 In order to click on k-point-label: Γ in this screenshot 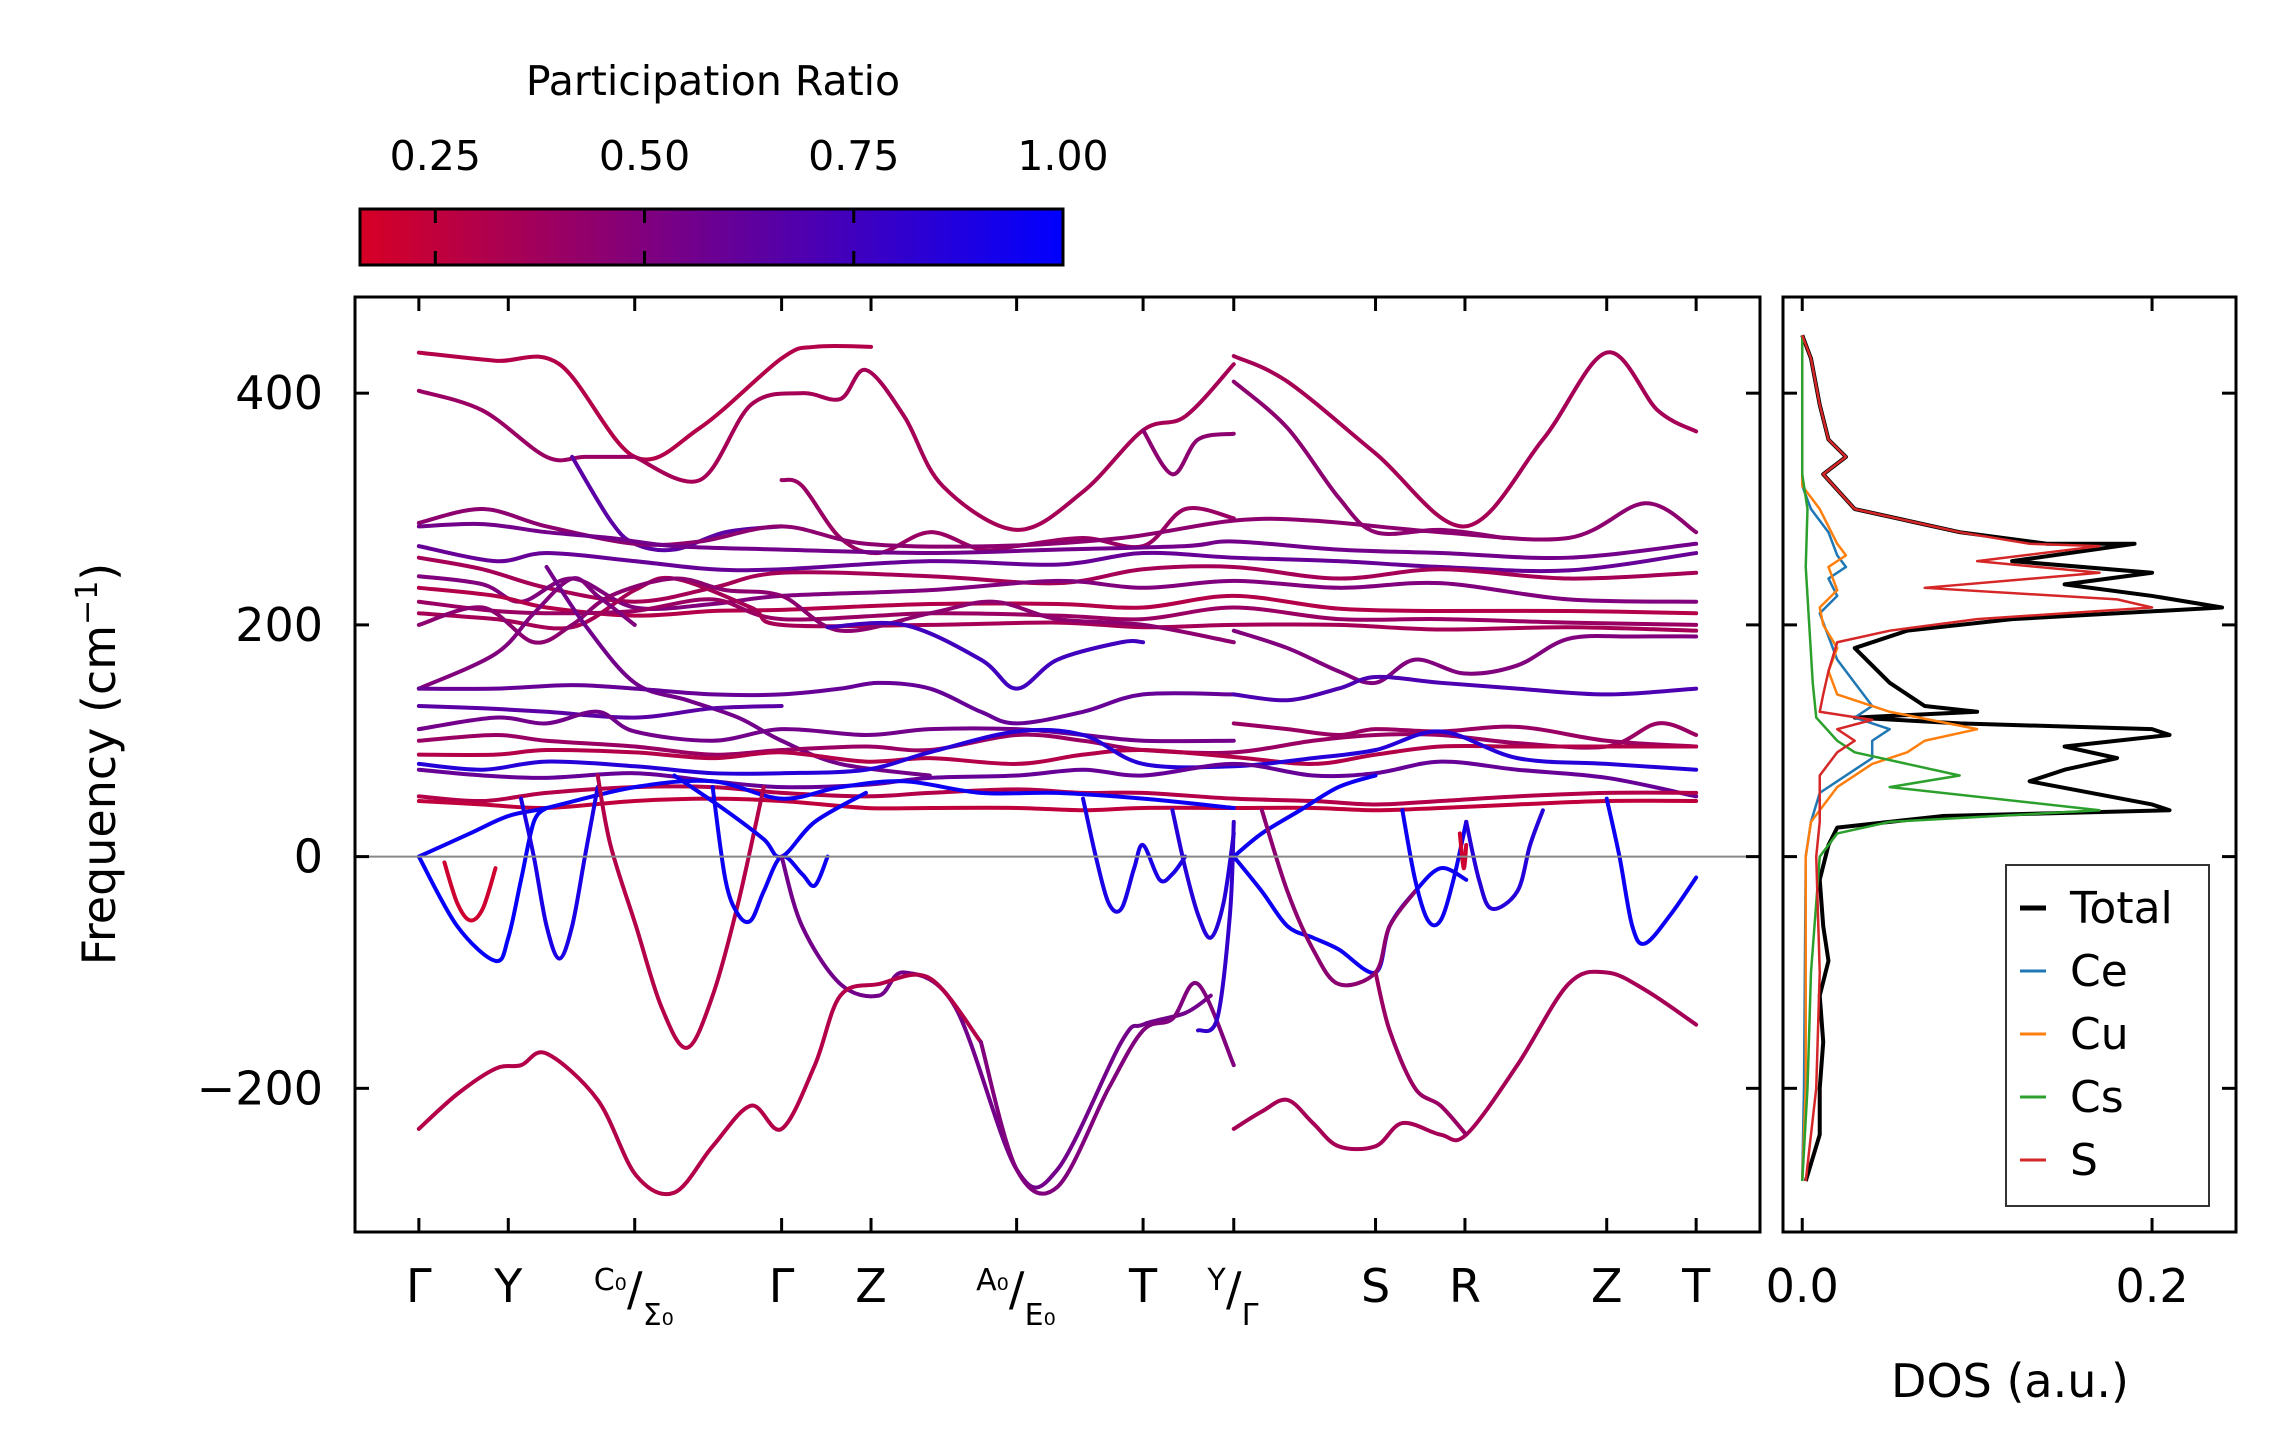, I will do `click(782, 1286)`.